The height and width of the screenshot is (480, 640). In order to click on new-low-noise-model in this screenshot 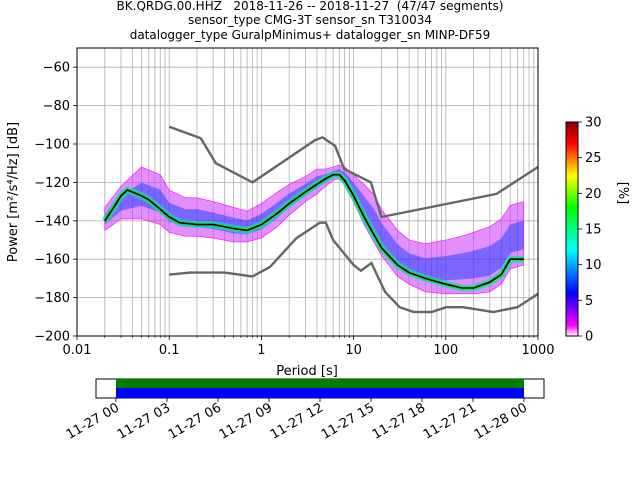, I will do `click(353, 267)`.